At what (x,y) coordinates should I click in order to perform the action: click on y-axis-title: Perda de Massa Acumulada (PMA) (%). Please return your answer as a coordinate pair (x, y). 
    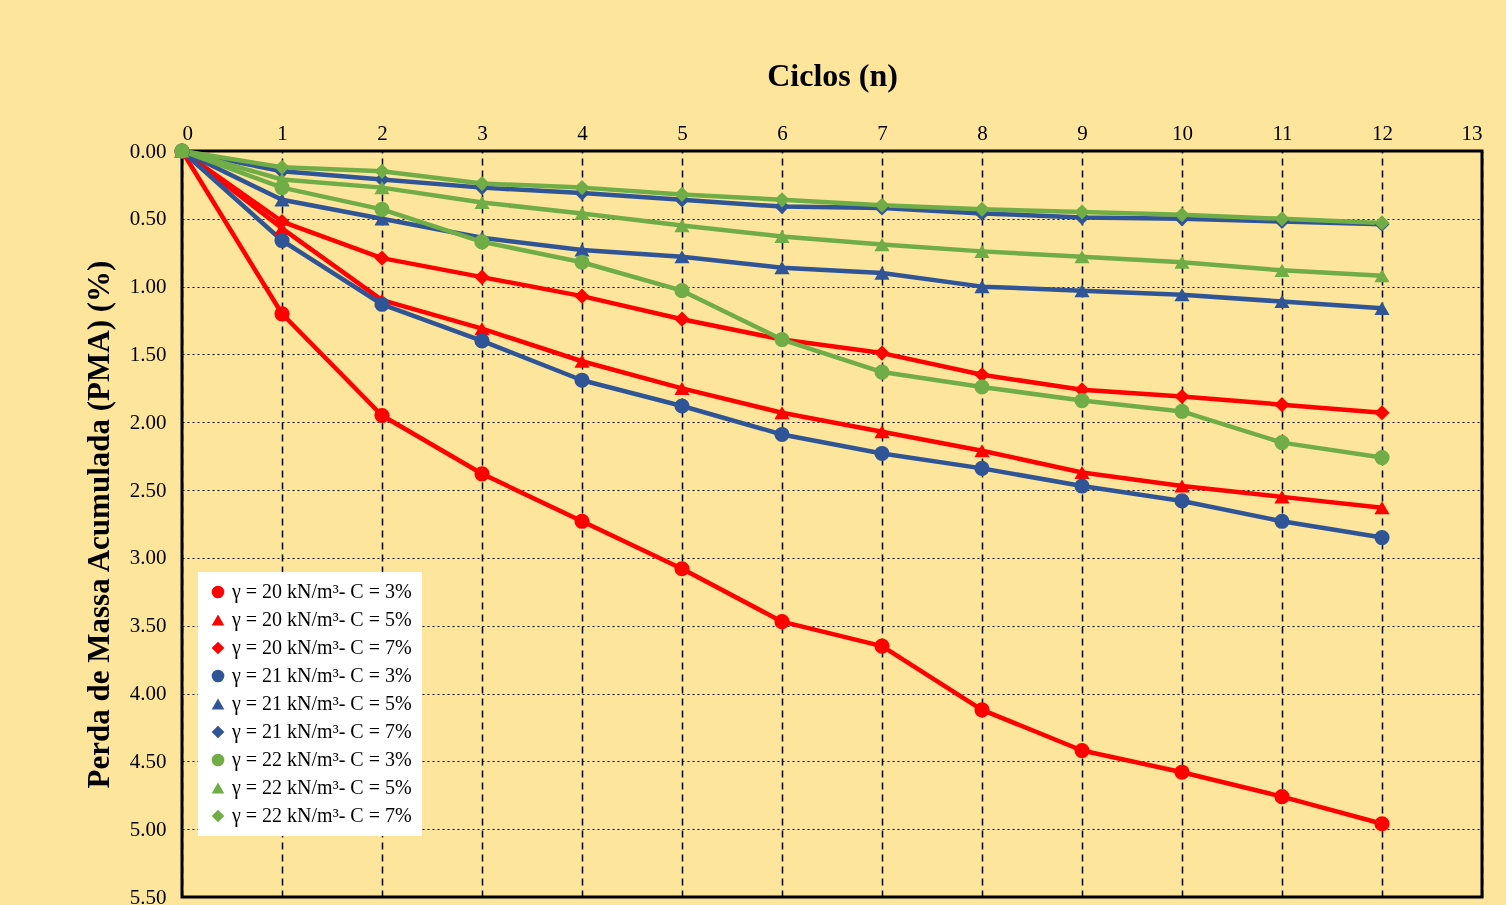
    Looking at the image, I should click on (98, 524).